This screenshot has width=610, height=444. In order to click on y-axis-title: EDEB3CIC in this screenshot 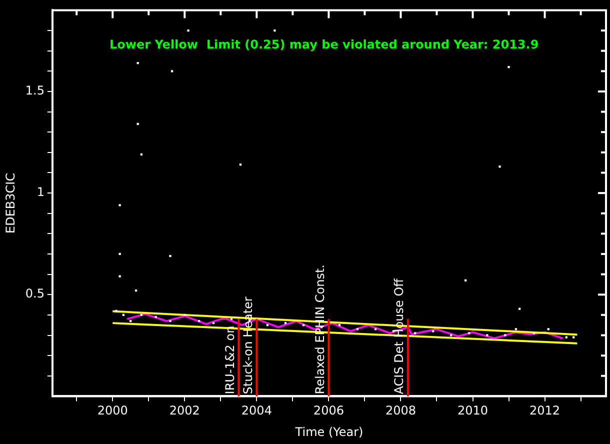, I will do `click(10, 203)`.